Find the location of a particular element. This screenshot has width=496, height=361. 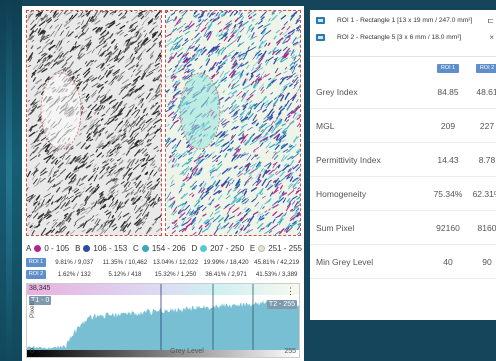

histogram-y-max: 38,345 is located at coordinates (40, 288).